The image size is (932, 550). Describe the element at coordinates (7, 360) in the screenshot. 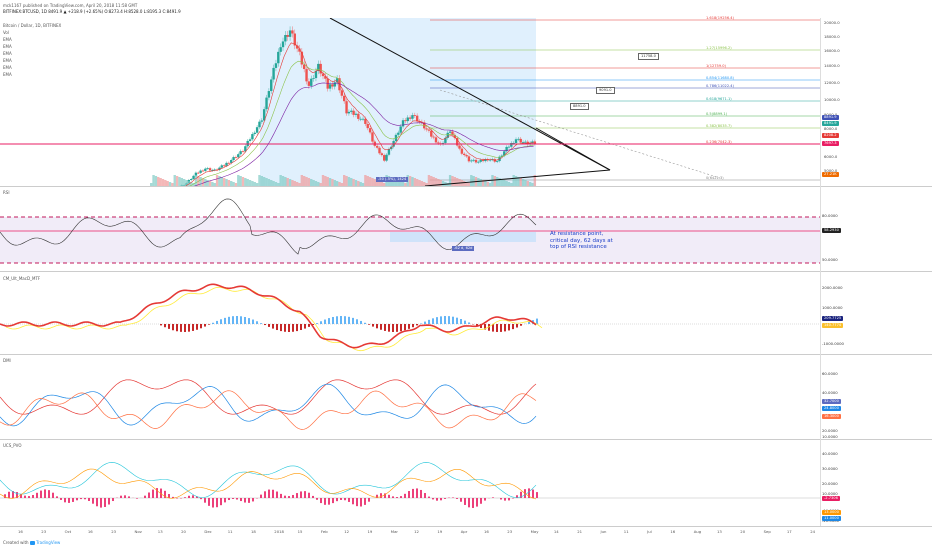

I see `dmi-title: DMI` at that location.